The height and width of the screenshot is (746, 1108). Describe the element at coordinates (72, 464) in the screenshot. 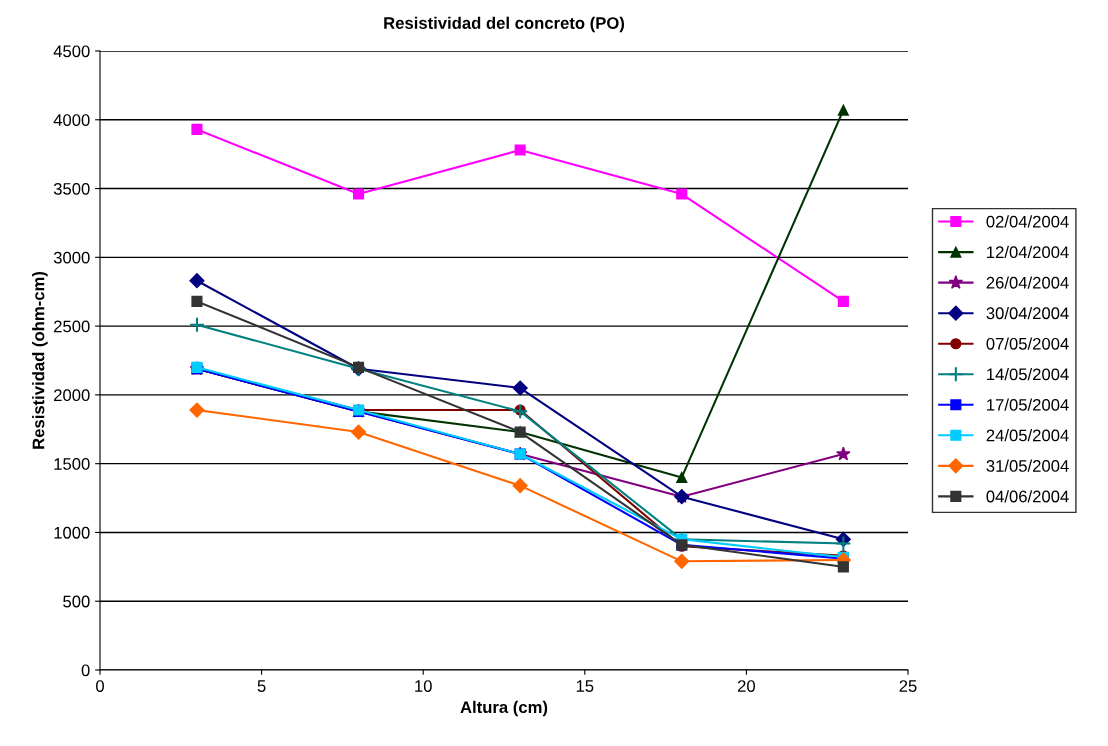

I see `y-tick-label: 1500` at that location.